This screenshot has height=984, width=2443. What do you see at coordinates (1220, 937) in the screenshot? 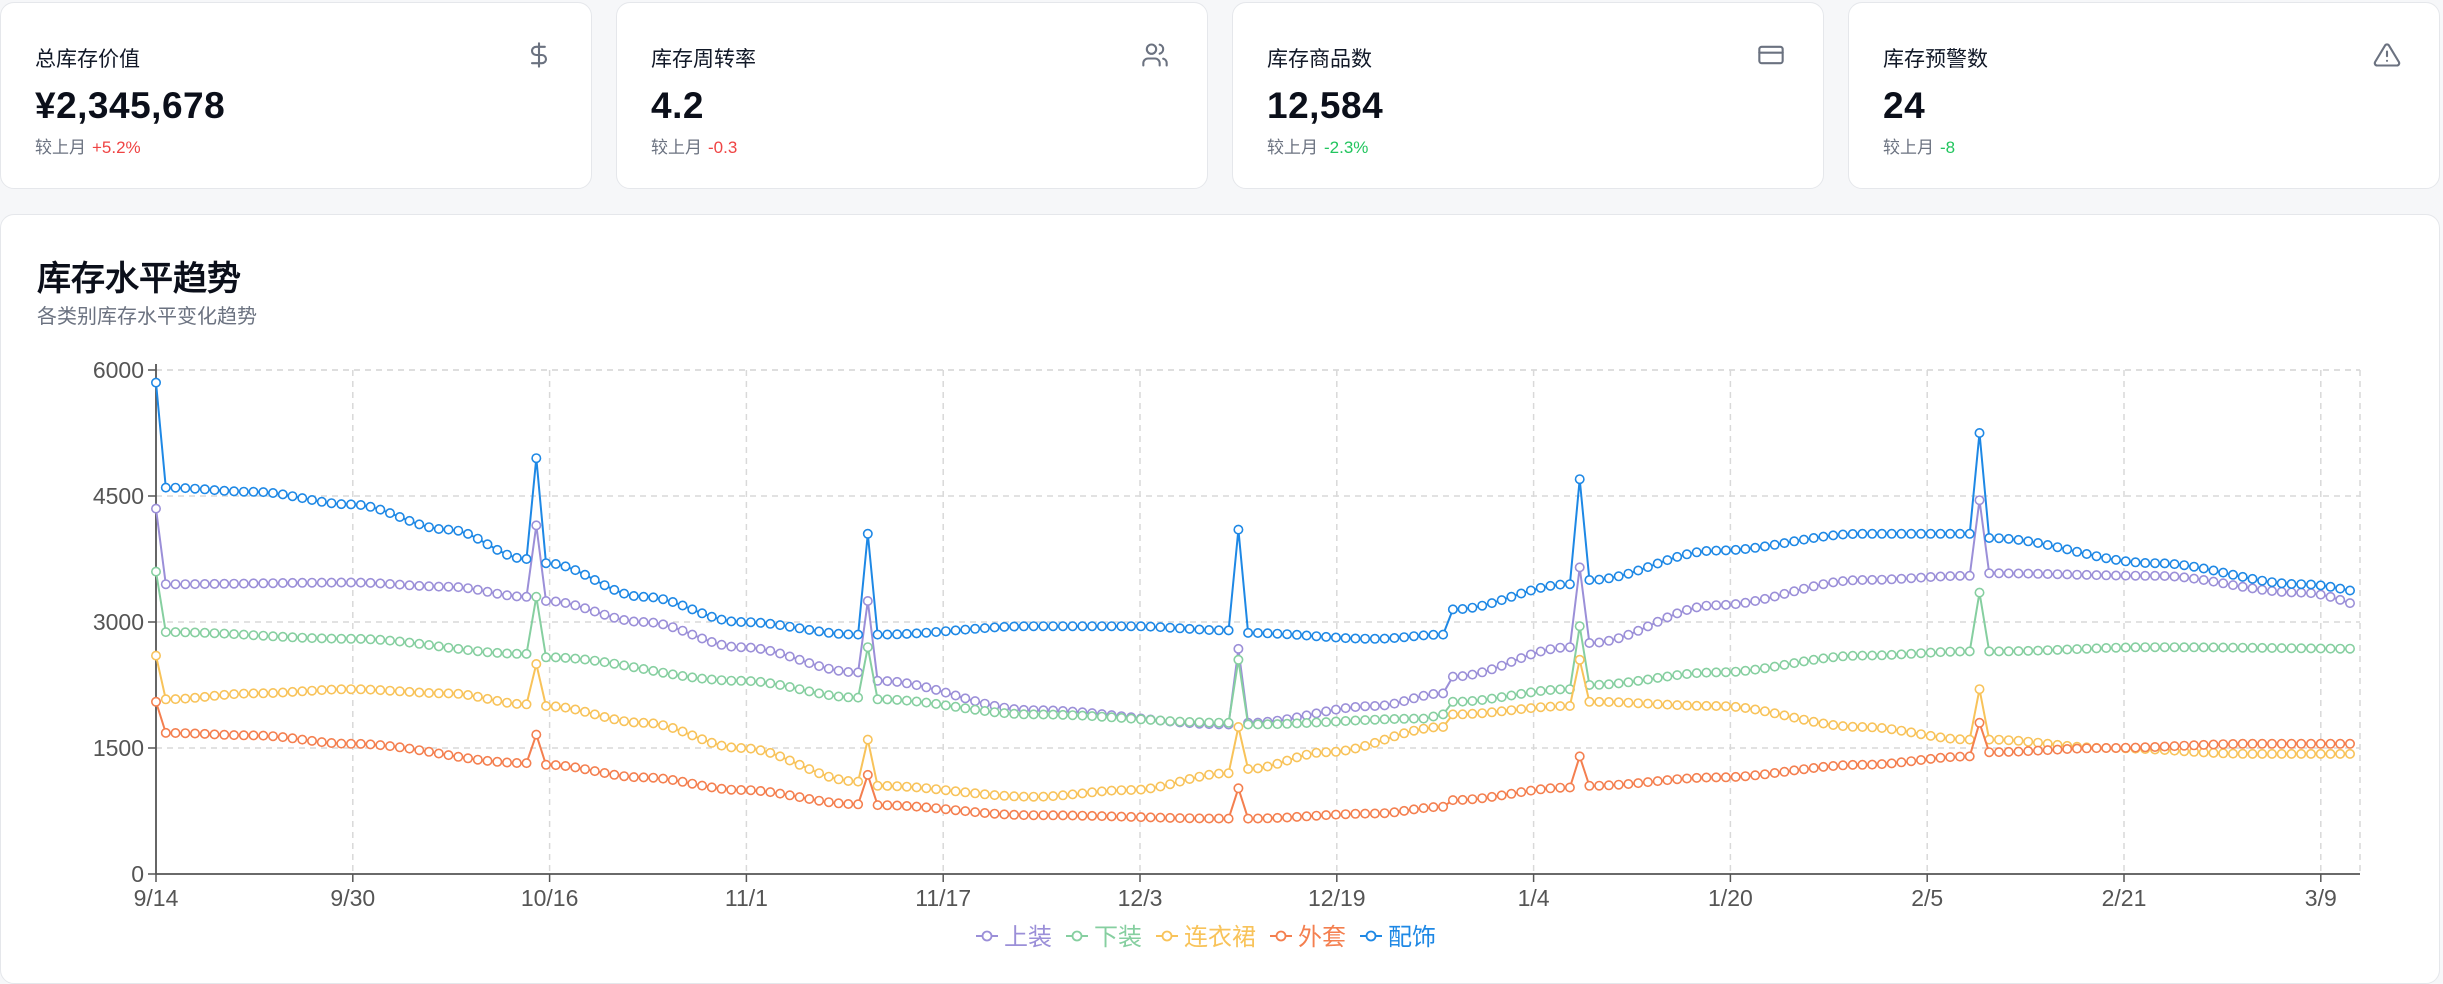
I see `legend-label: 连衣裙` at bounding box center [1220, 937].